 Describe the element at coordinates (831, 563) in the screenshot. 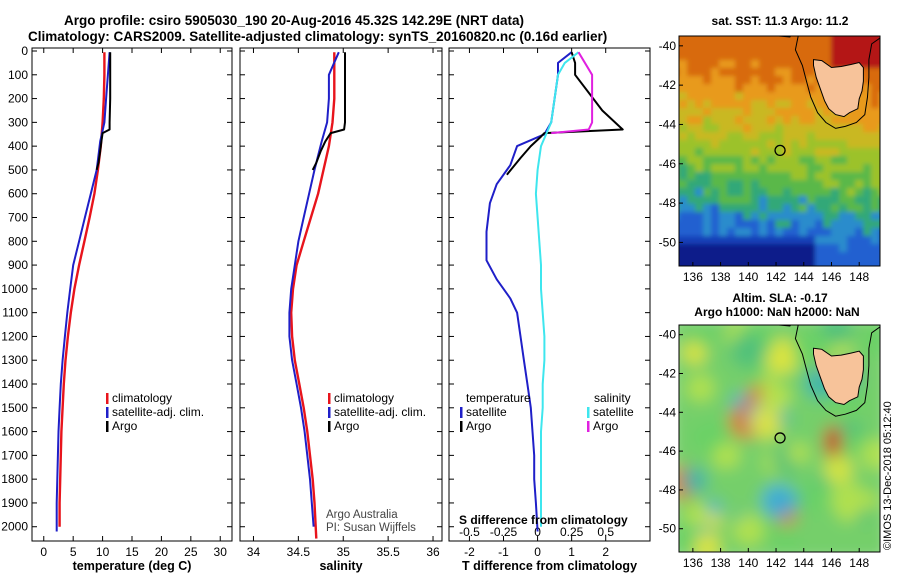

I see `map-x-tick-label: 146` at that location.